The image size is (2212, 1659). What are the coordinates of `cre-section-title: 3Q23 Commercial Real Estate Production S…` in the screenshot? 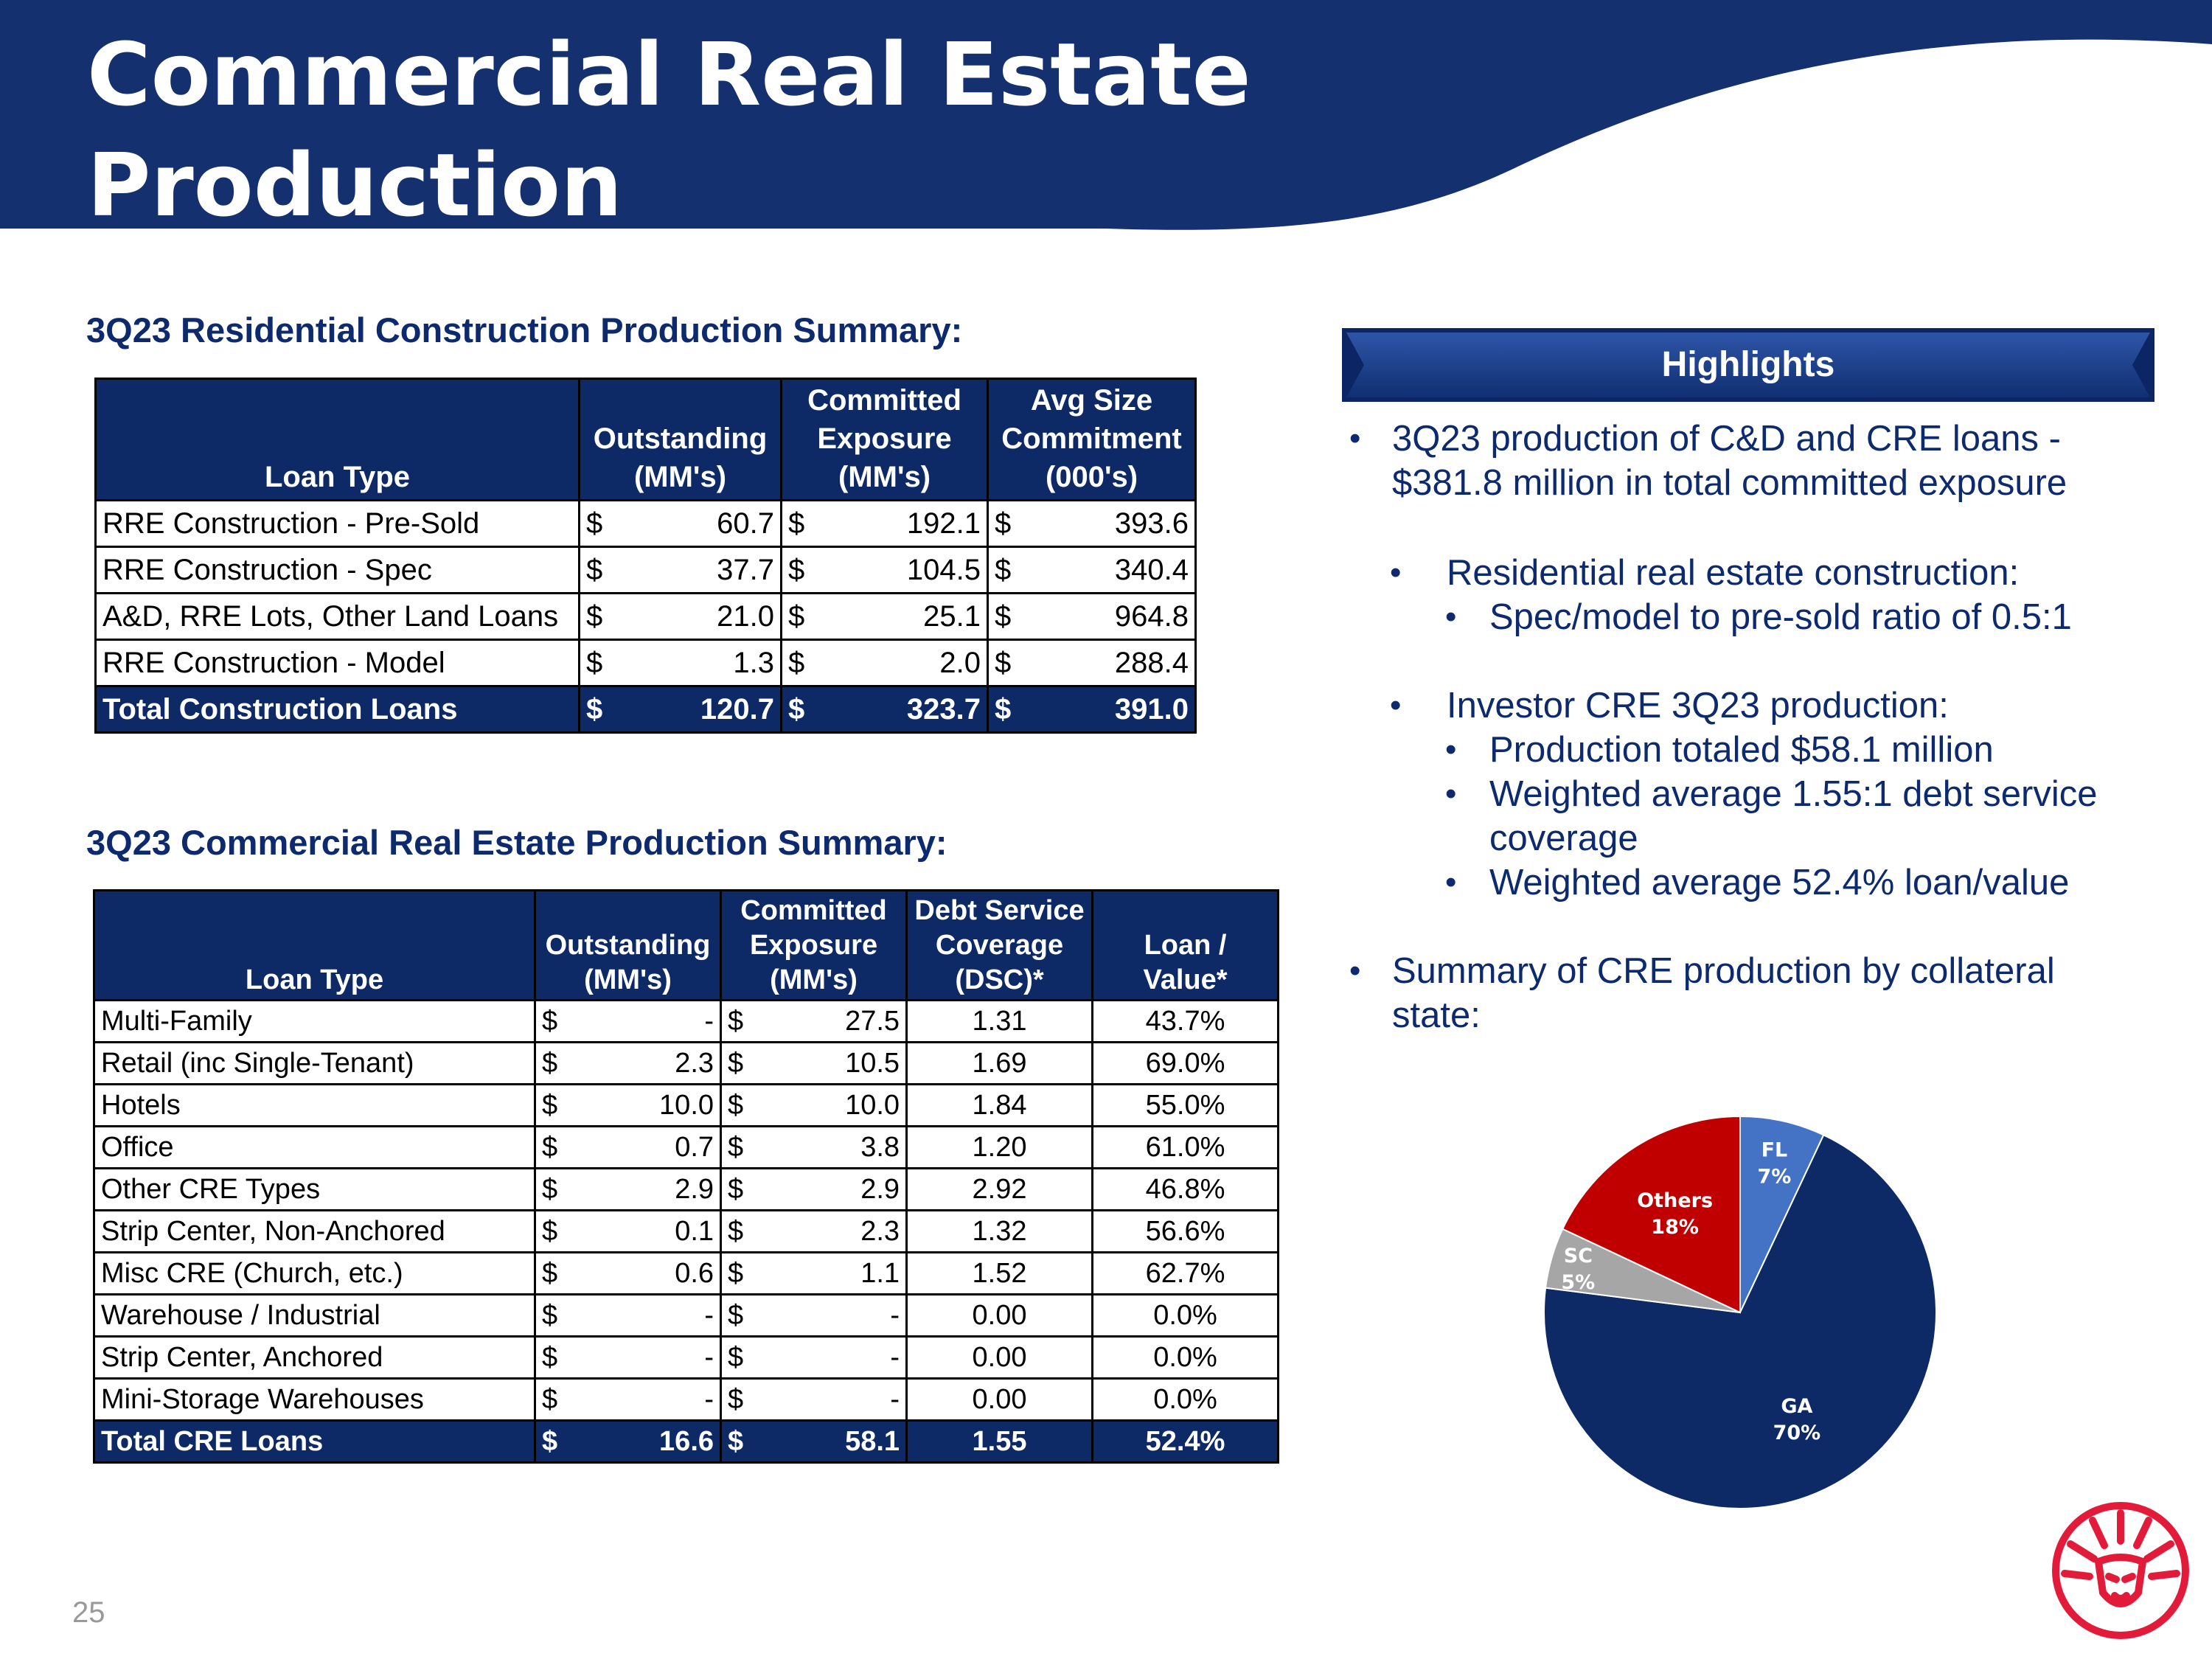 It's located at (516, 842).